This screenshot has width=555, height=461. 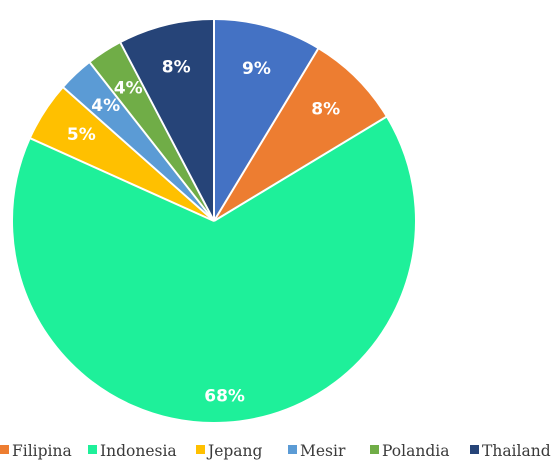 I want to click on legend-label-mesir: Mesir, so click(x=323, y=451).